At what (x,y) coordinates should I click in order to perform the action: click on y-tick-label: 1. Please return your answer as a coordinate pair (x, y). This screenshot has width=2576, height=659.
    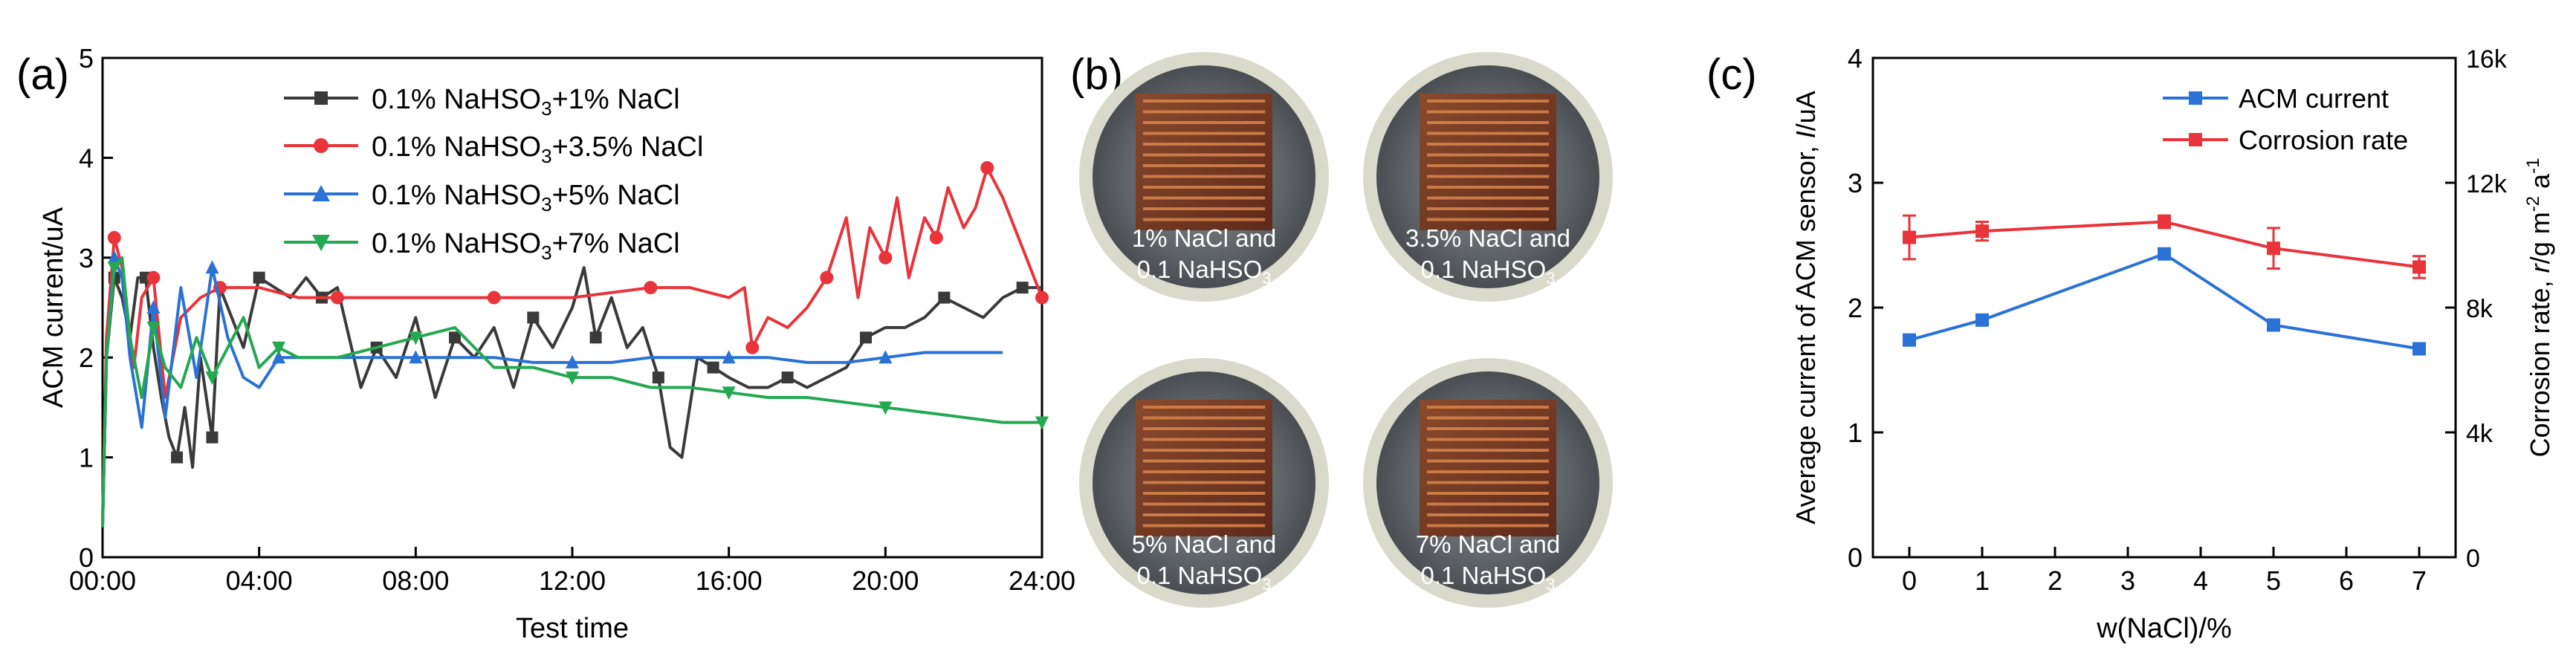
    Looking at the image, I should click on (86, 458).